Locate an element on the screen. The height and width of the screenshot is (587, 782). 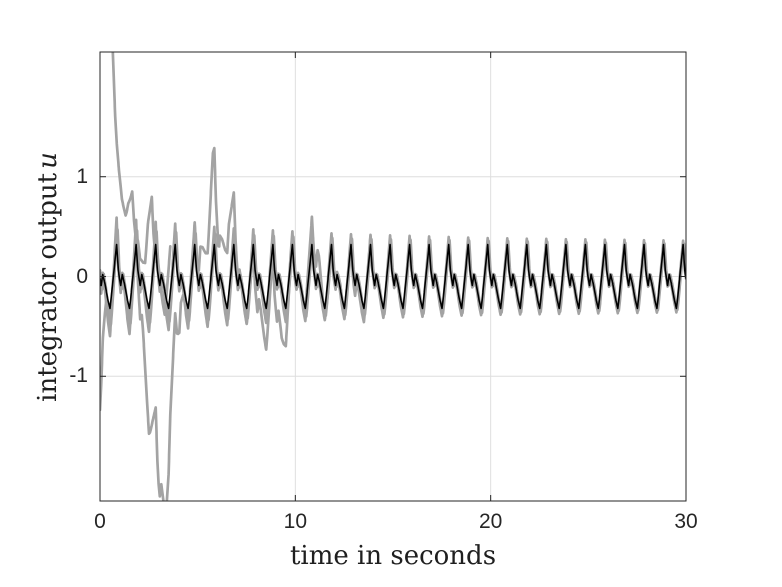
black-limit-cycle-line is located at coordinates (393, 276).